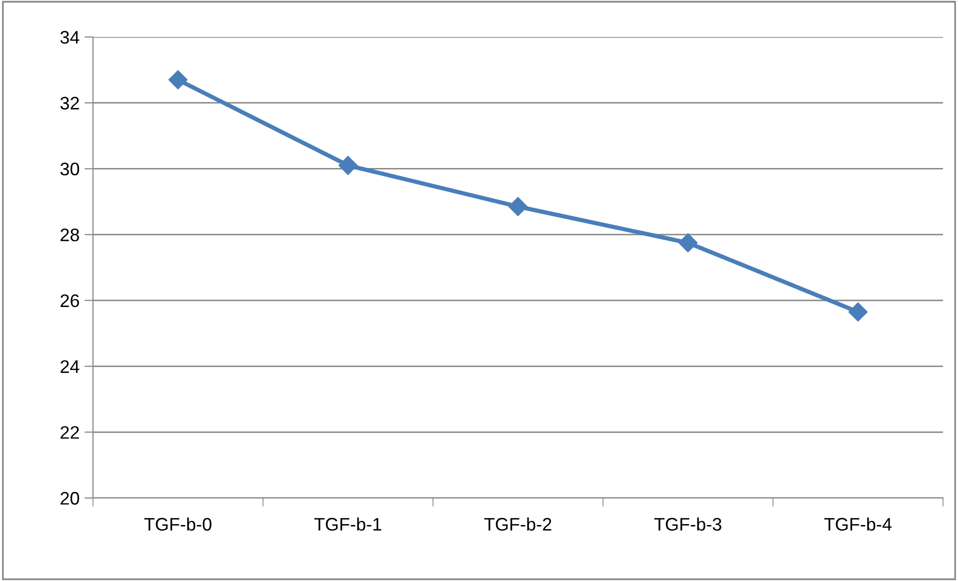  Describe the element at coordinates (69, 432) in the screenshot. I see `y-tick-label: 22` at that location.